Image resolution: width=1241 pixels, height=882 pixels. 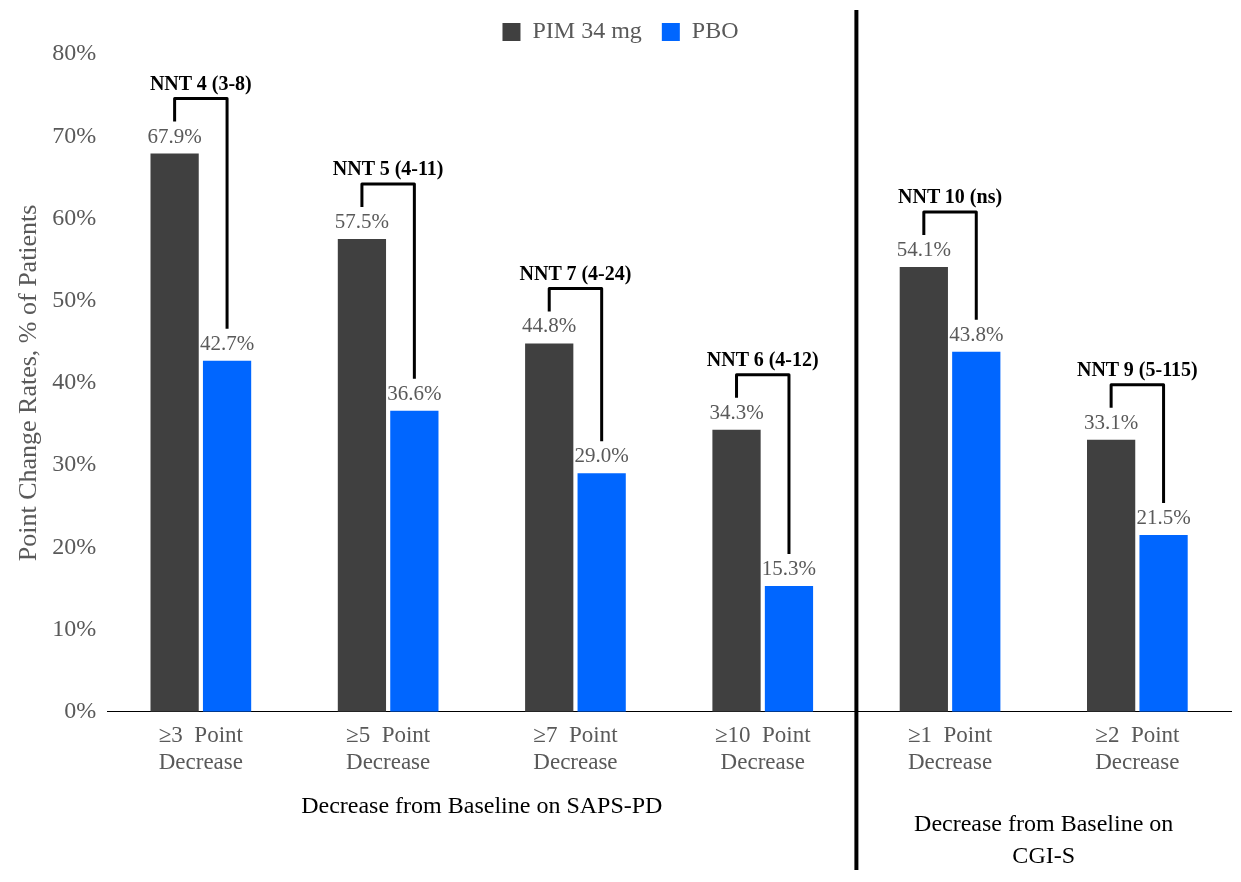 What do you see at coordinates (74, 134) in the screenshot?
I see `y-tick-label: 70%` at bounding box center [74, 134].